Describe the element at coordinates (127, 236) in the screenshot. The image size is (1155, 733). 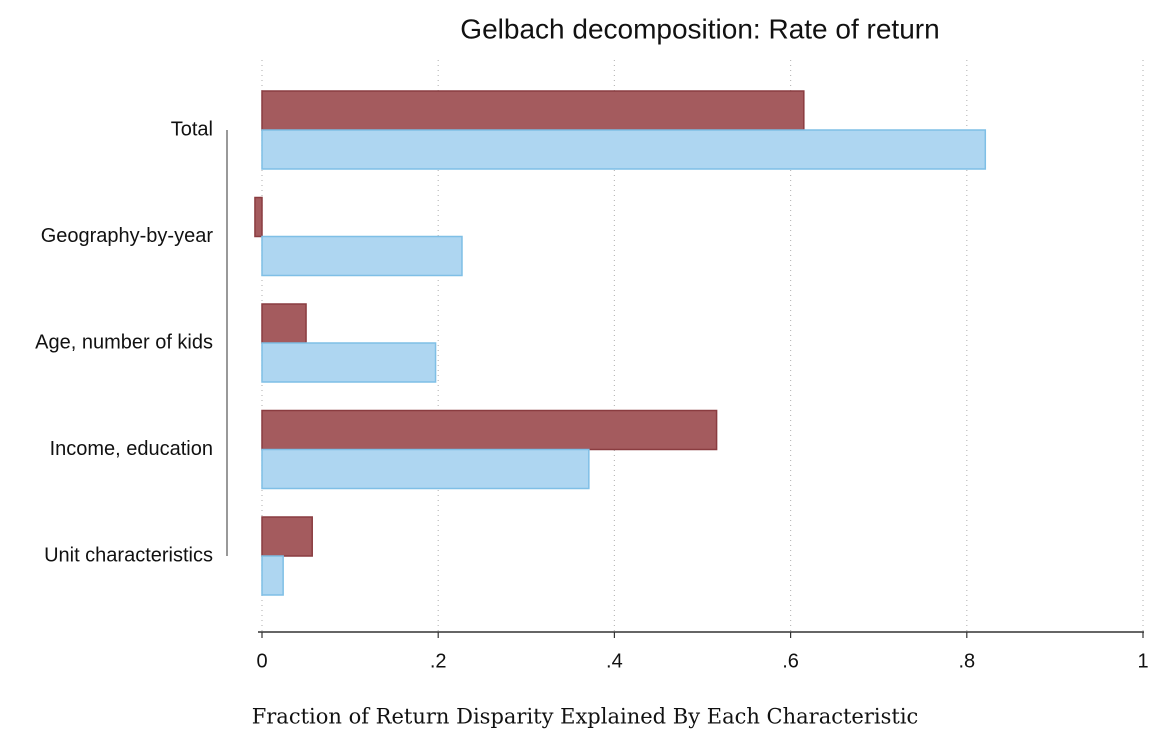
I see `y-tick-label: Geography-by-year` at that location.